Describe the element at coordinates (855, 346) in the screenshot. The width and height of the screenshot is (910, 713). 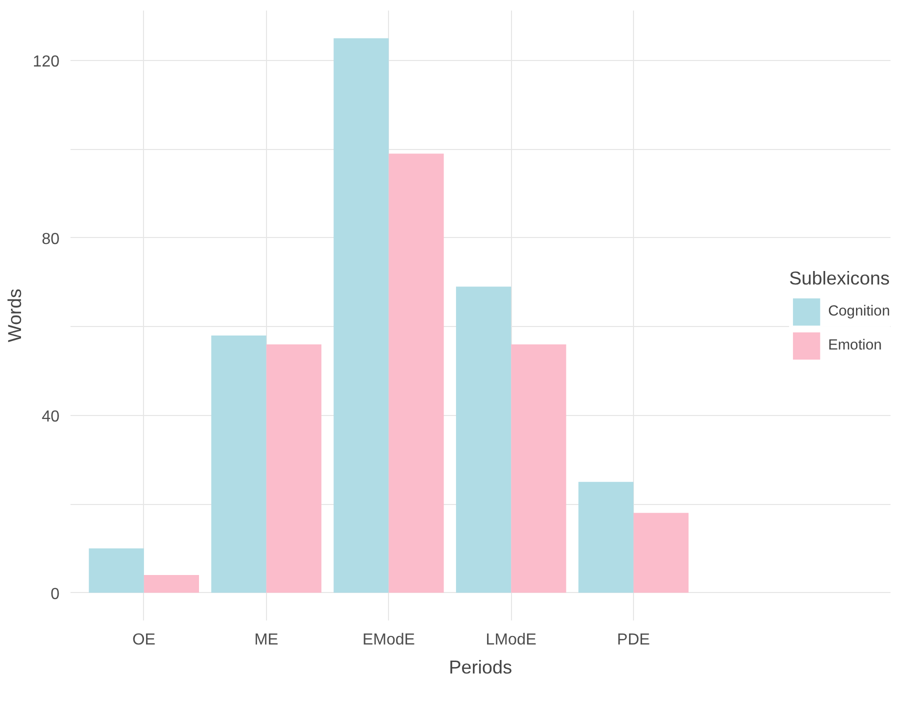
I see `legend-label: Emotion` at that location.